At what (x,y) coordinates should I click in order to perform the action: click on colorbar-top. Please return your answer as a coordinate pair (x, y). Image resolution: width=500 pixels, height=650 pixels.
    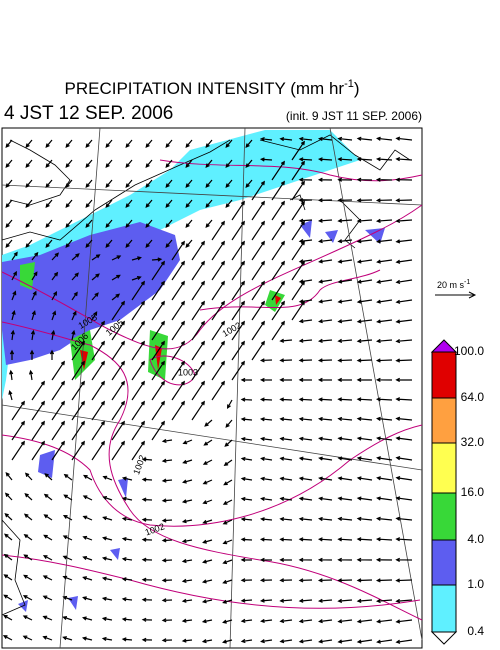
    Looking at the image, I should click on (444, 346).